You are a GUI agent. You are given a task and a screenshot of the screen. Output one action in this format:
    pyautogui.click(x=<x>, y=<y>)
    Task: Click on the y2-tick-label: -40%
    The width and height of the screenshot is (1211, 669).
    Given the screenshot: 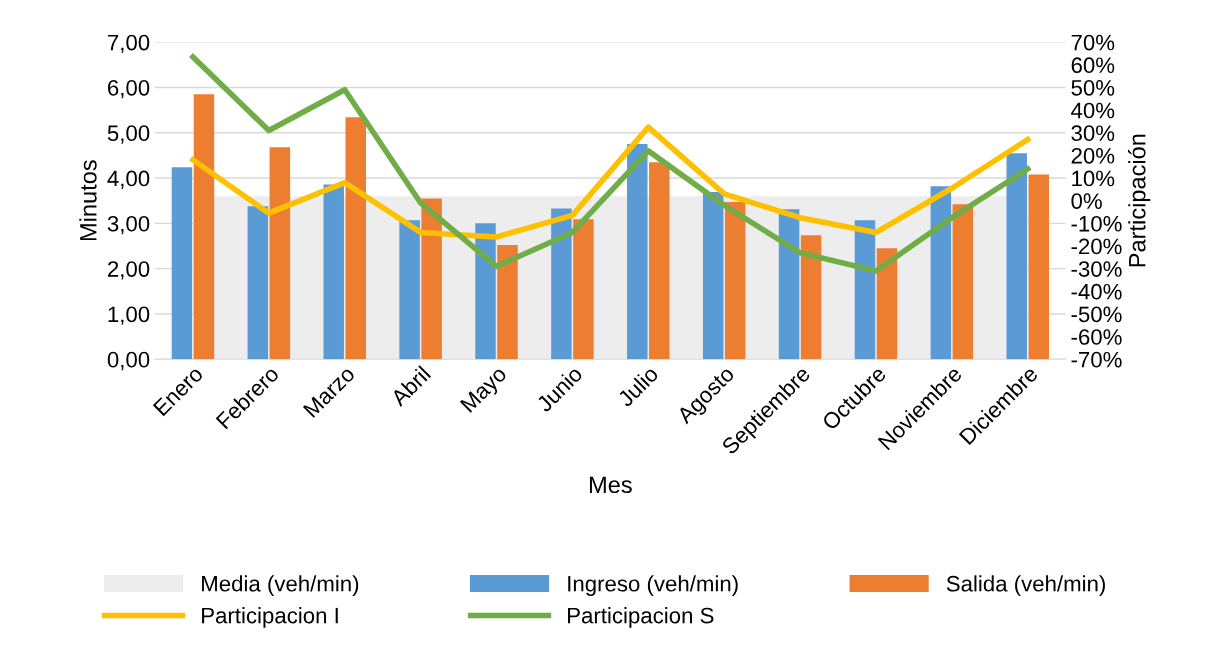 What is the action you would take?
    pyautogui.click(x=1096, y=291)
    